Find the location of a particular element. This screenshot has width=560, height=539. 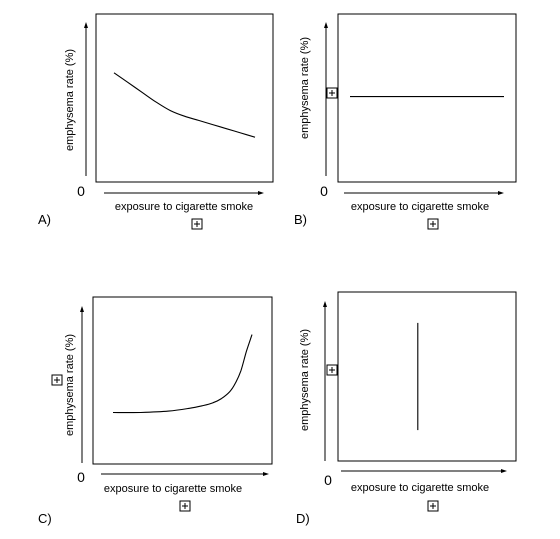

panel-letter: C) is located at coordinates (45, 518).